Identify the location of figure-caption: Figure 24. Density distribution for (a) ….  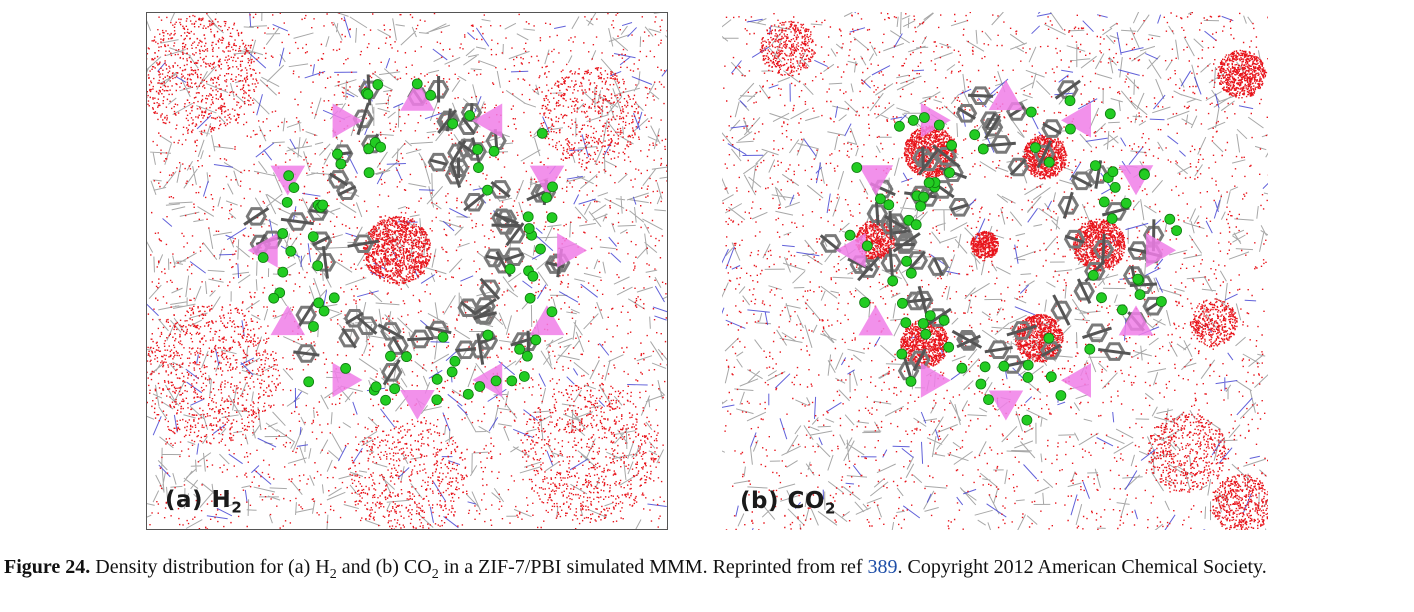
(635, 569).